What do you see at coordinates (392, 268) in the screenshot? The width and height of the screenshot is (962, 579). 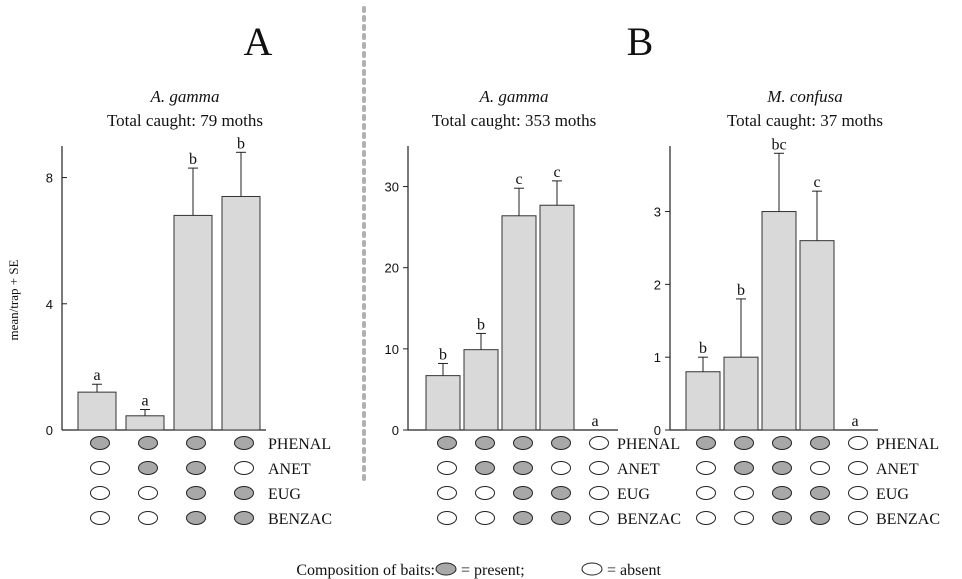 I see `y-tick-label: 20` at bounding box center [392, 268].